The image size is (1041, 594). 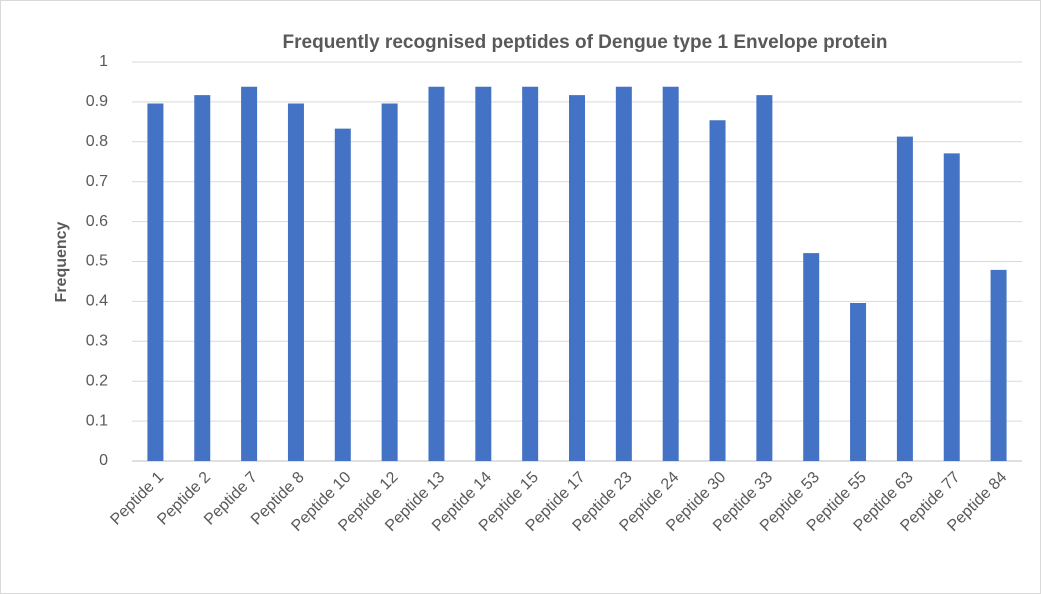 I want to click on y-axis-label: Frequency, so click(x=61, y=261).